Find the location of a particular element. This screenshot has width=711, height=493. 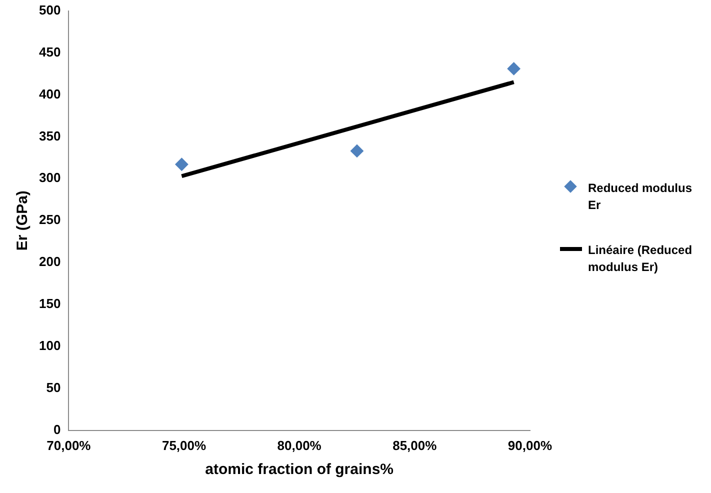

y-tick-label: 250 is located at coordinates (49, 220).